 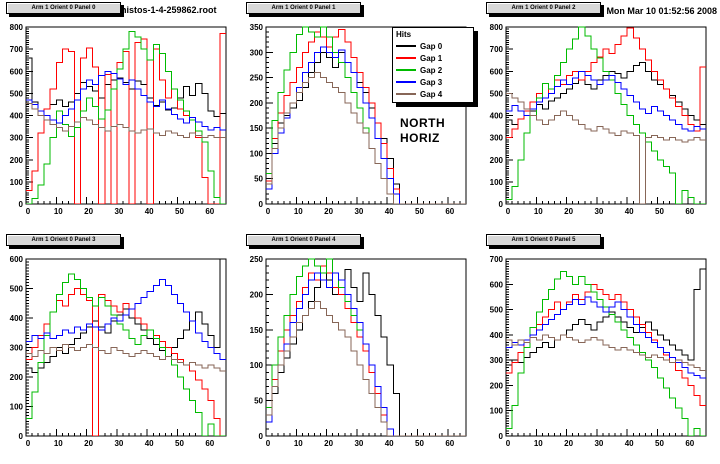 I want to click on x-axis-tick-label: 20, so click(x=88, y=443).